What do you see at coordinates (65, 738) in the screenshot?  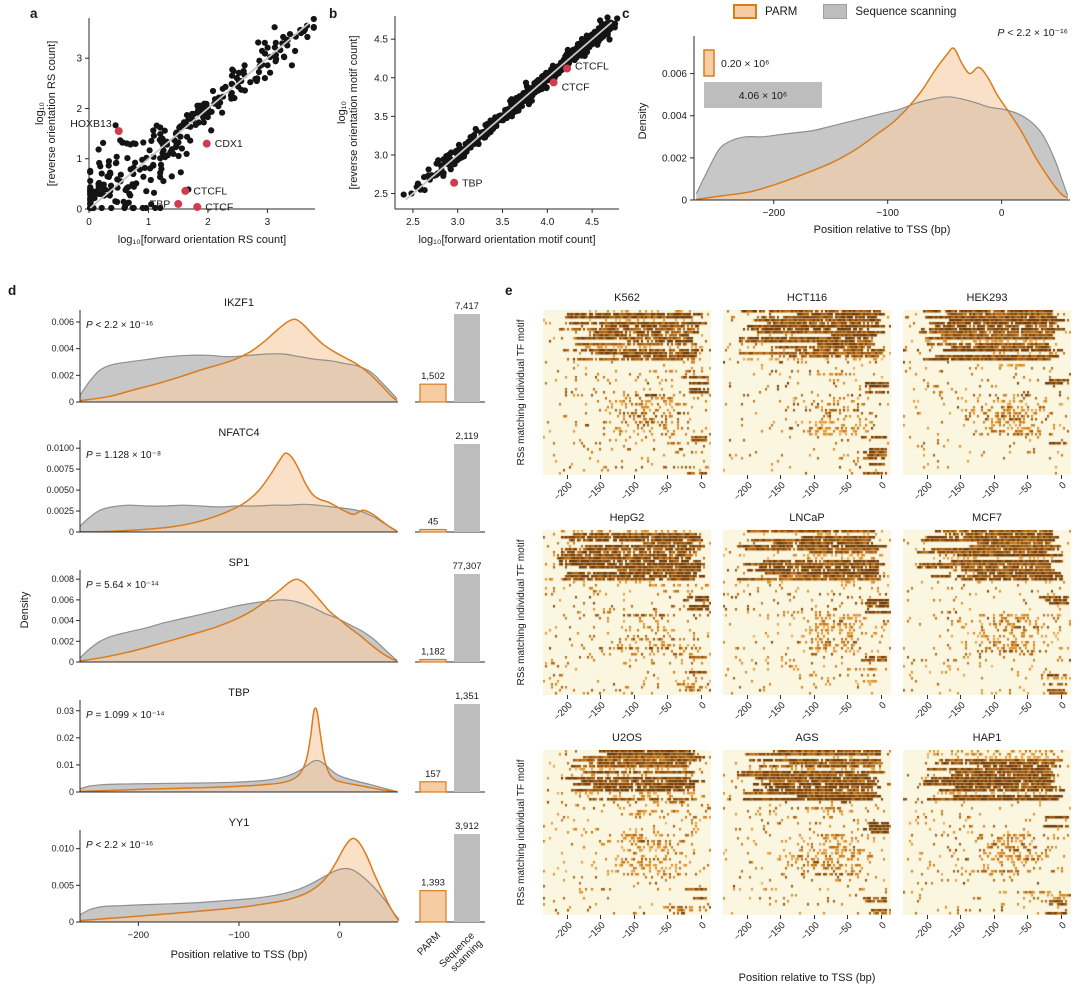 I see `y-tick-label: 0.02` at bounding box center [65, 738].